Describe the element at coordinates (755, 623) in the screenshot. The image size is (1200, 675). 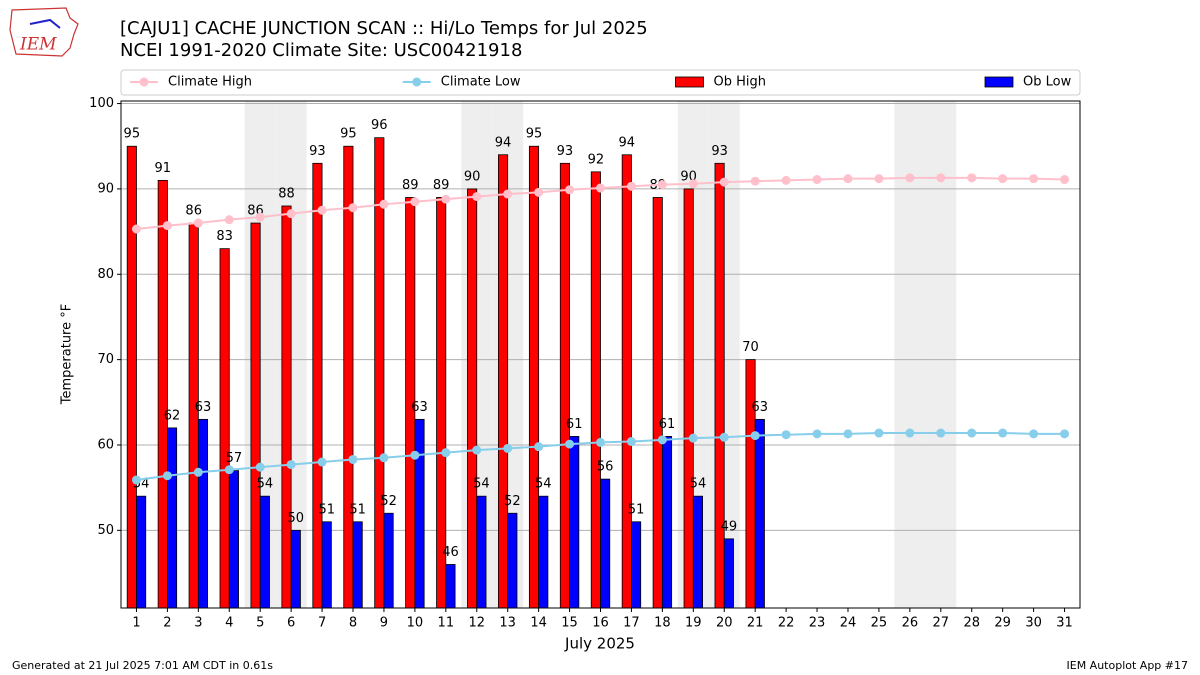
I see `x-tick-label: 21` at that location.